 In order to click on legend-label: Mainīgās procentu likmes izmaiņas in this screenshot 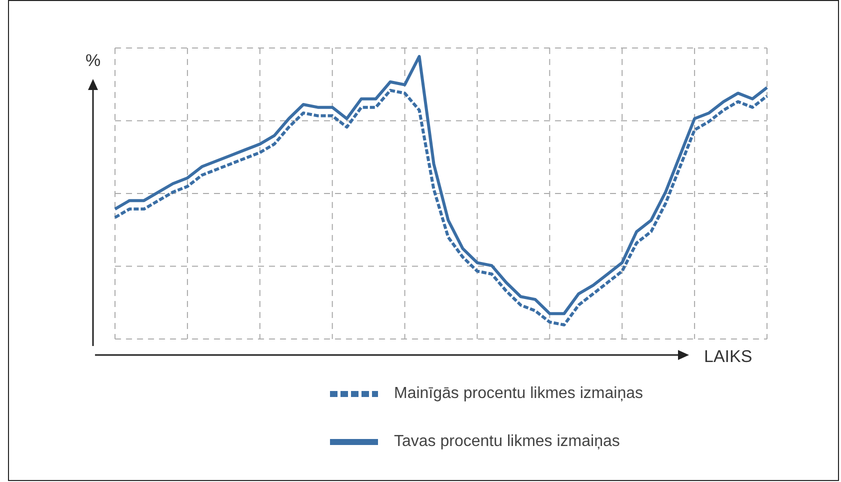, I will do `click(518, 393)`.